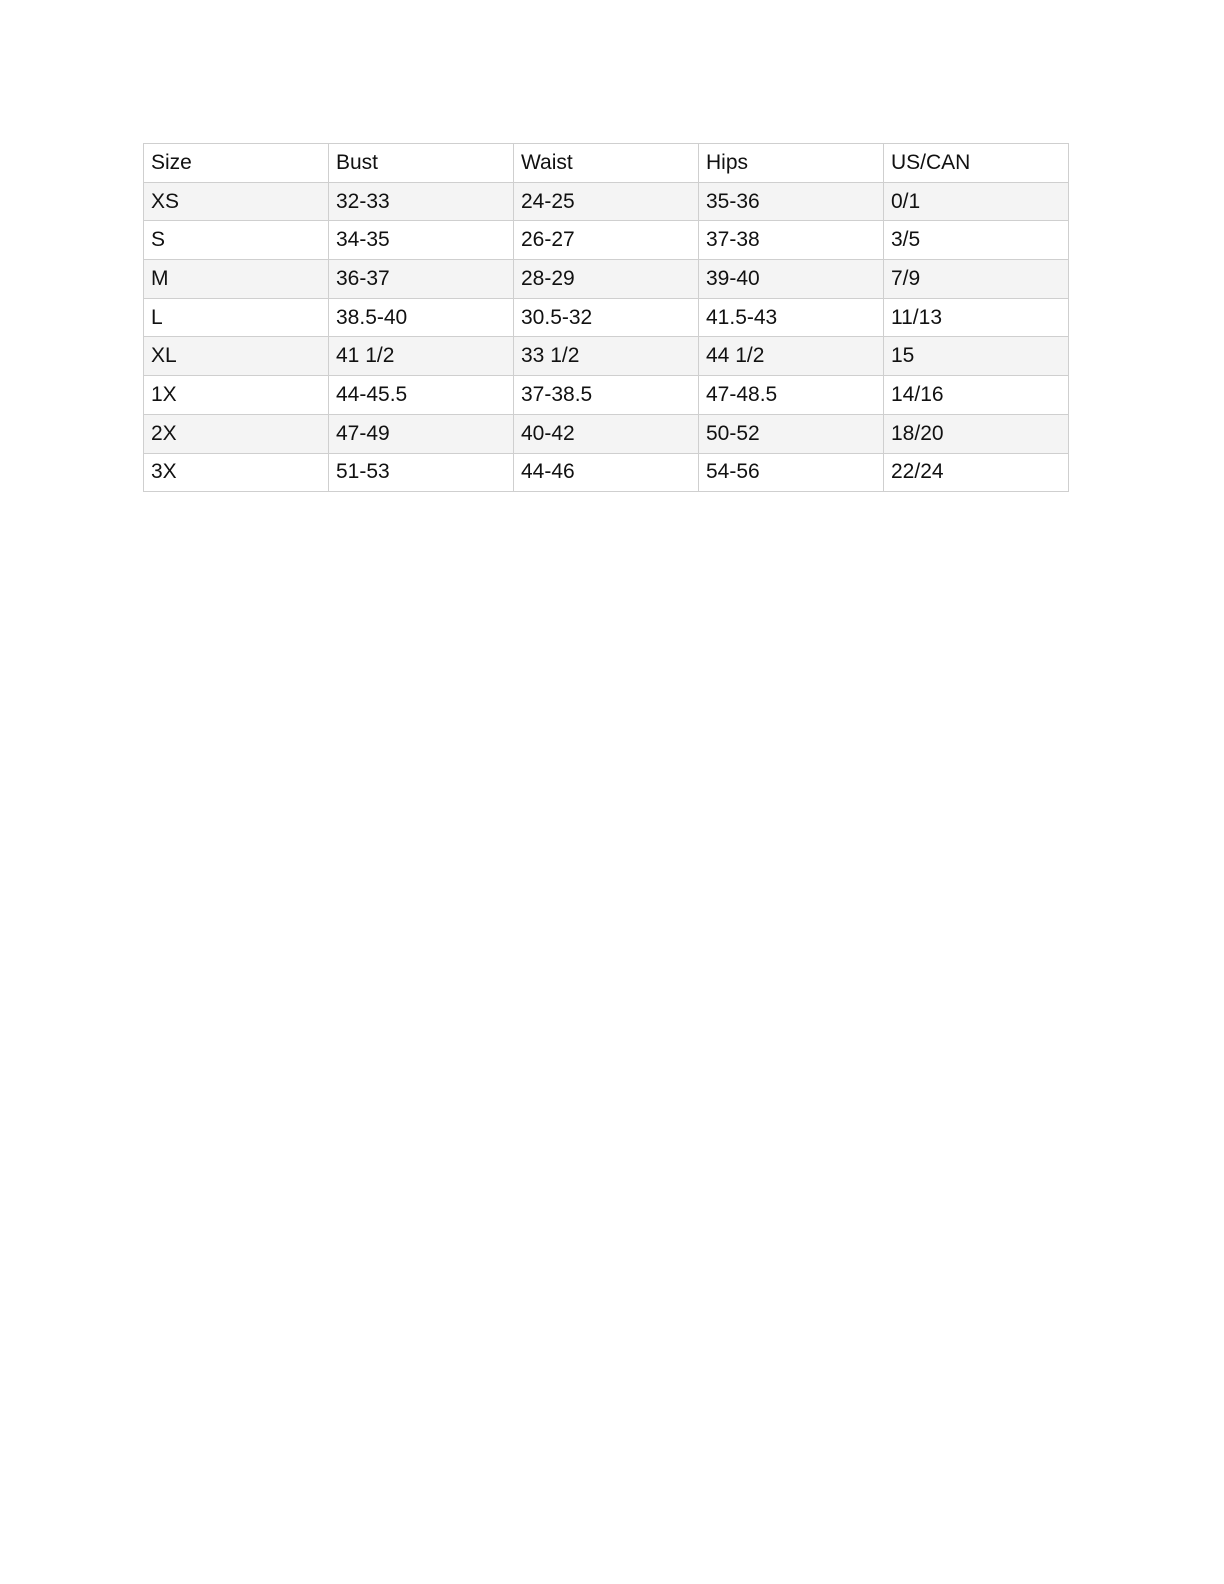 The width and height of the screenshot is (1224, 1584). Describe the element at coordinates (236, 201) in the screenshot. I see `table-cell: XS` at that location.